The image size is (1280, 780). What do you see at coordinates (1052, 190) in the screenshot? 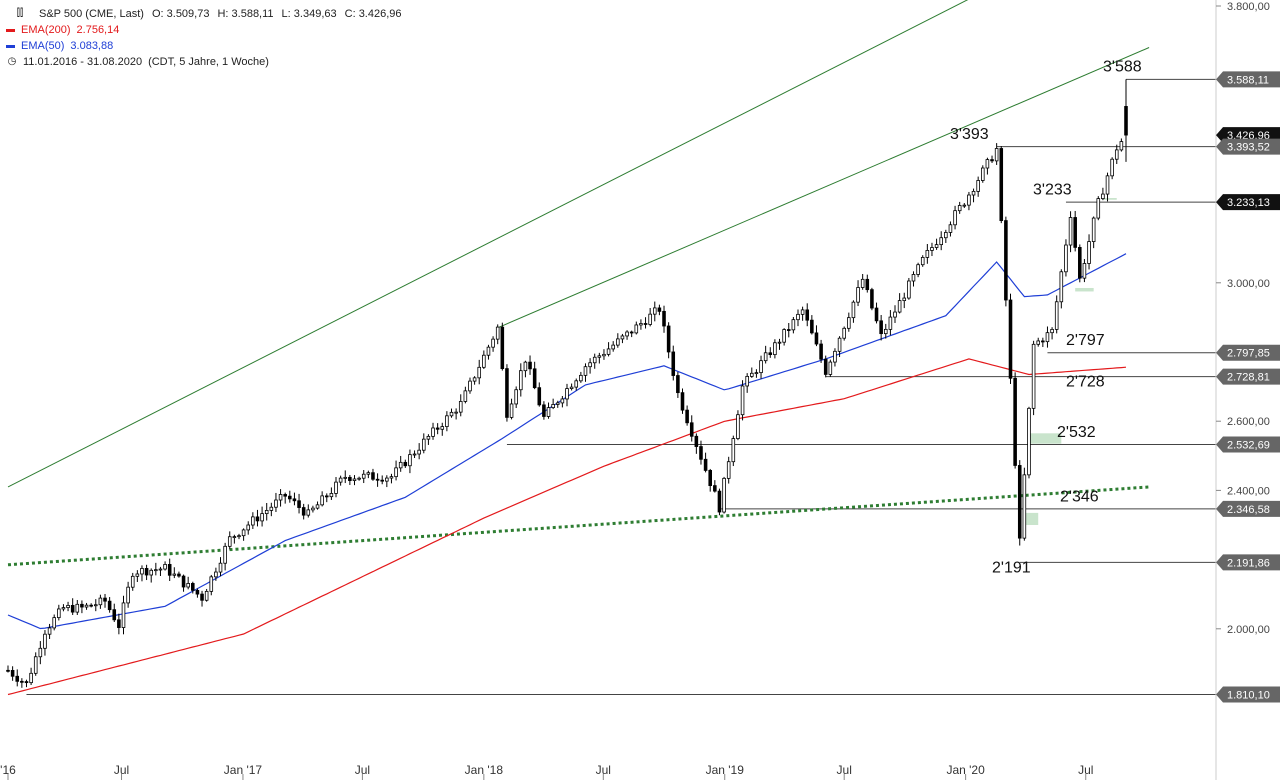
I see `level-annotation: 3'233` at bounding box center [1052, 190].